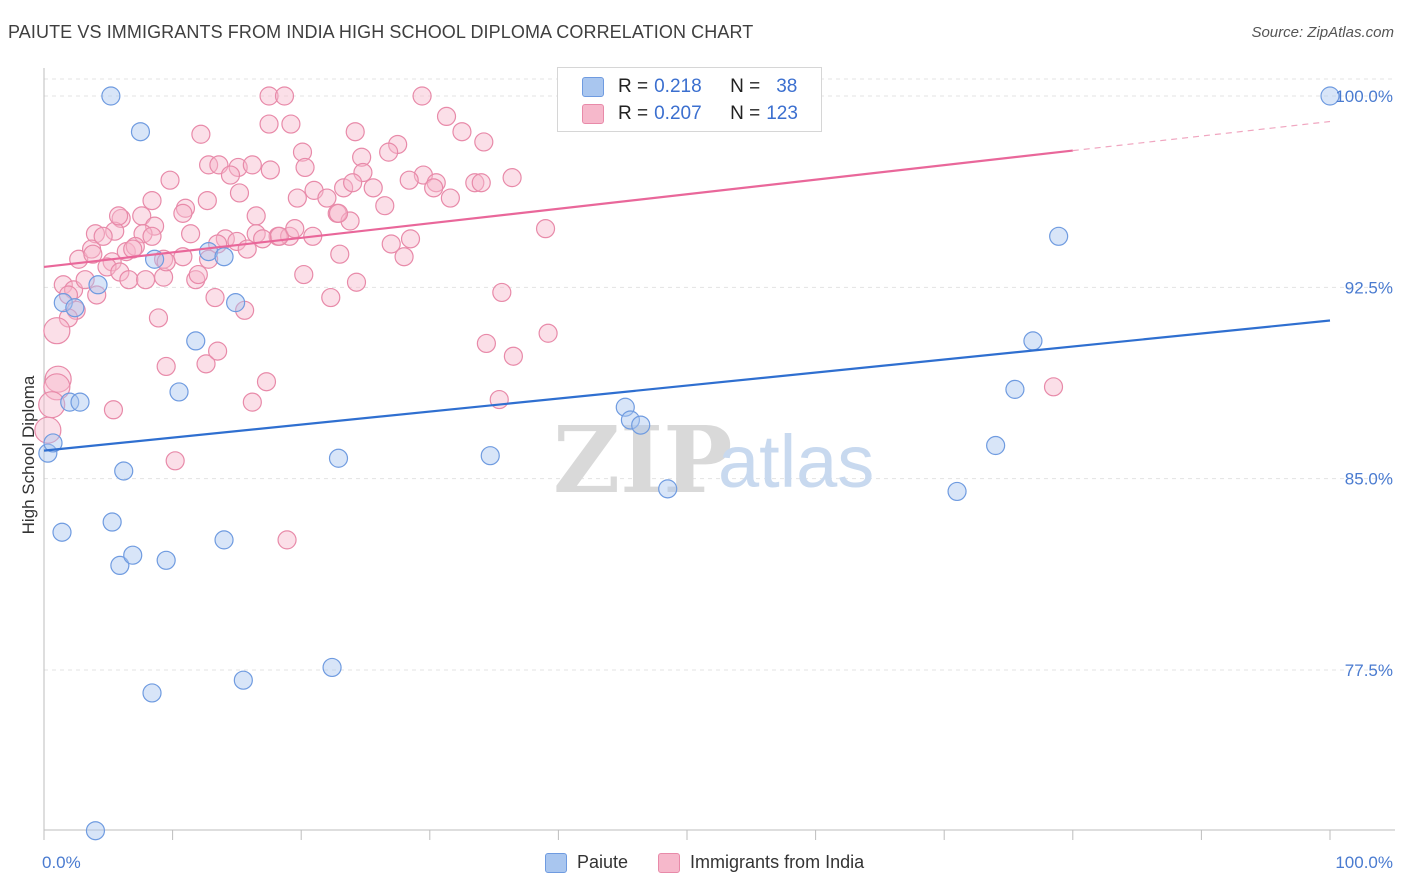 The height and width of the screenshot is (892, 1406). I want to click on n-value: 123, so click(782, 113).